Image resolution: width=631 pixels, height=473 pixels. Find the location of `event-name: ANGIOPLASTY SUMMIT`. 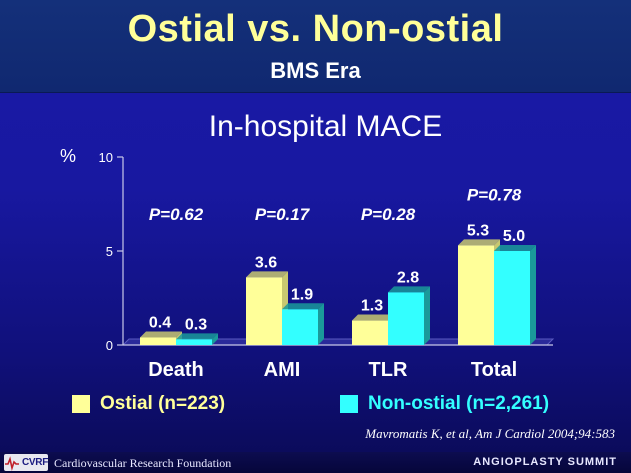

event-name: ANGIOPLASTY SUMMIT is located at coordinates (545, 462).